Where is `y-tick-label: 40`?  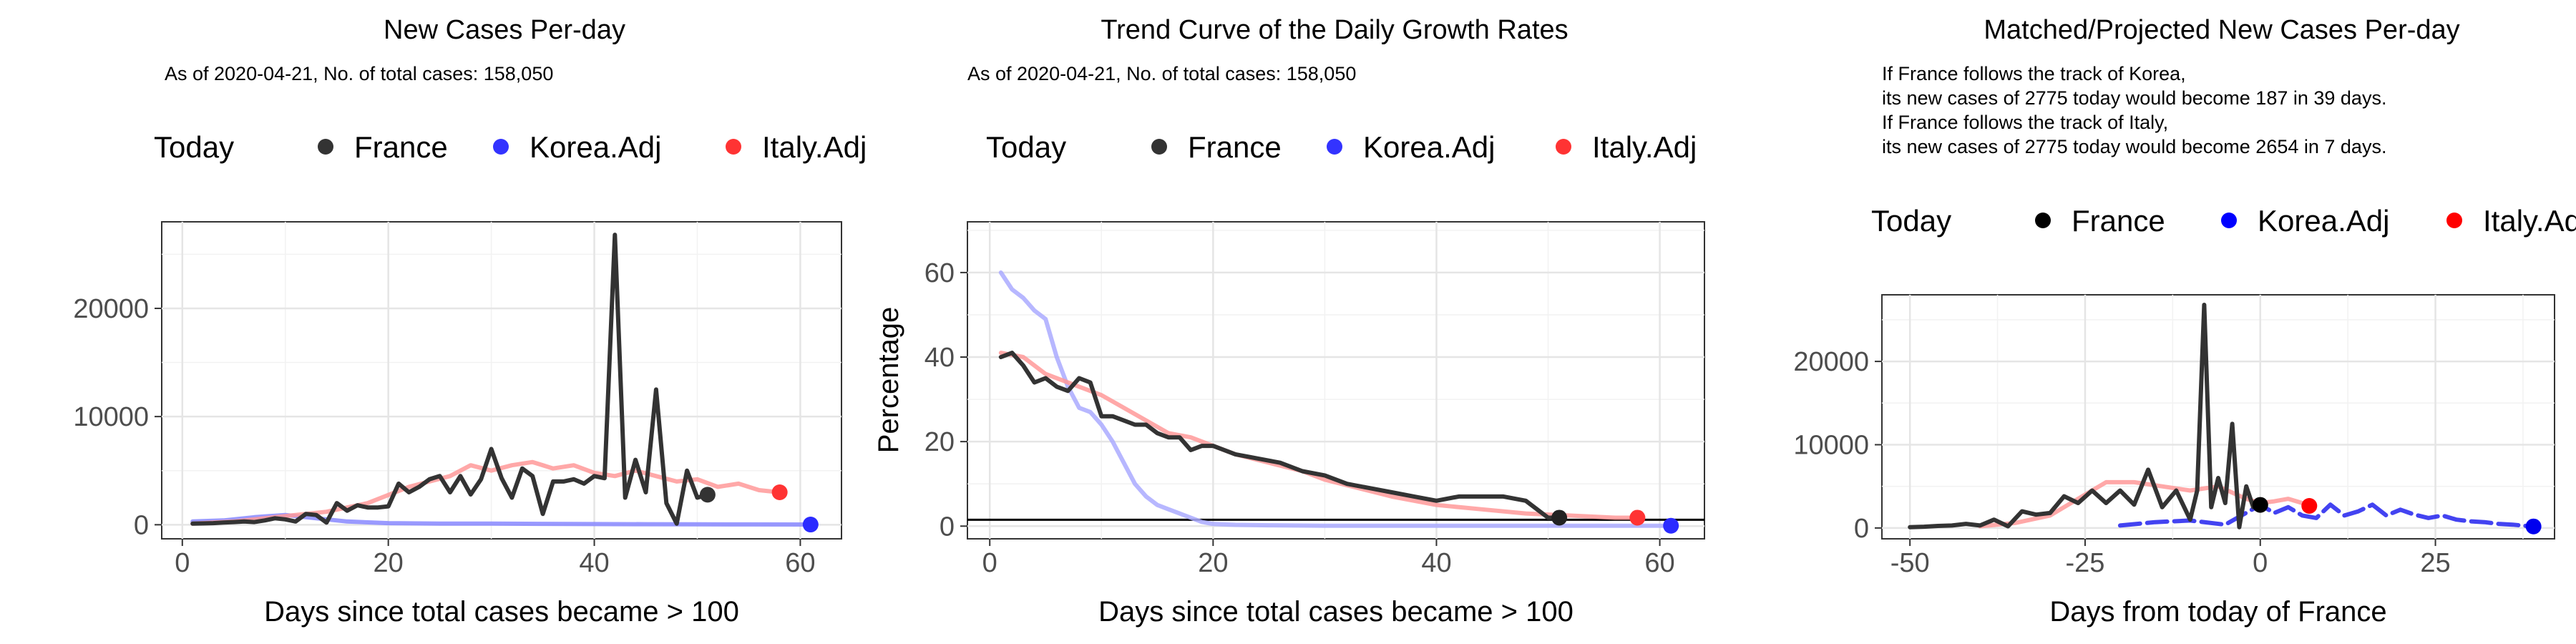
y-tick-label: 40 is located at coordinates (939, 358).